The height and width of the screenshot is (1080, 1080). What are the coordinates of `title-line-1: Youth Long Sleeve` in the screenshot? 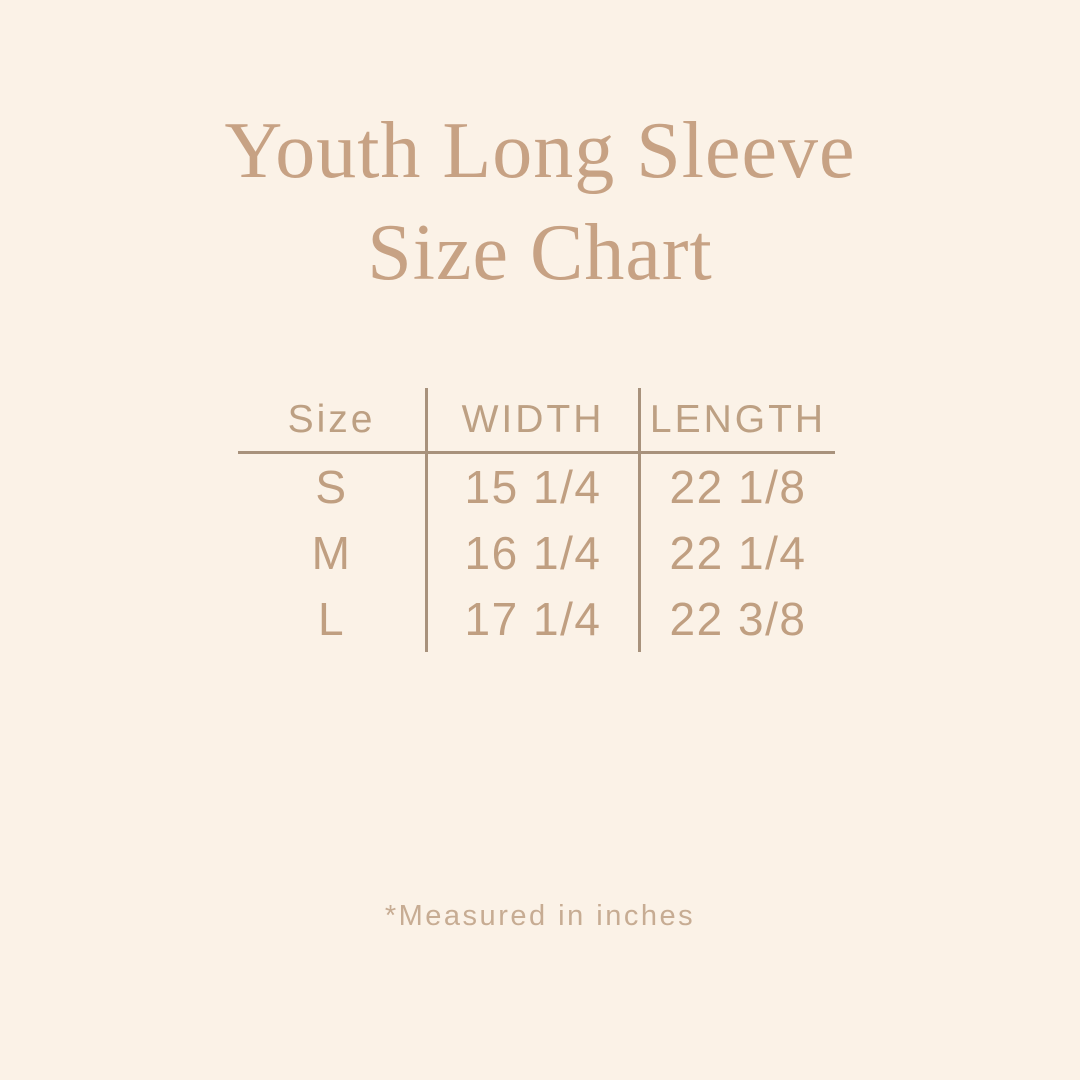 It's located at (540, 151).